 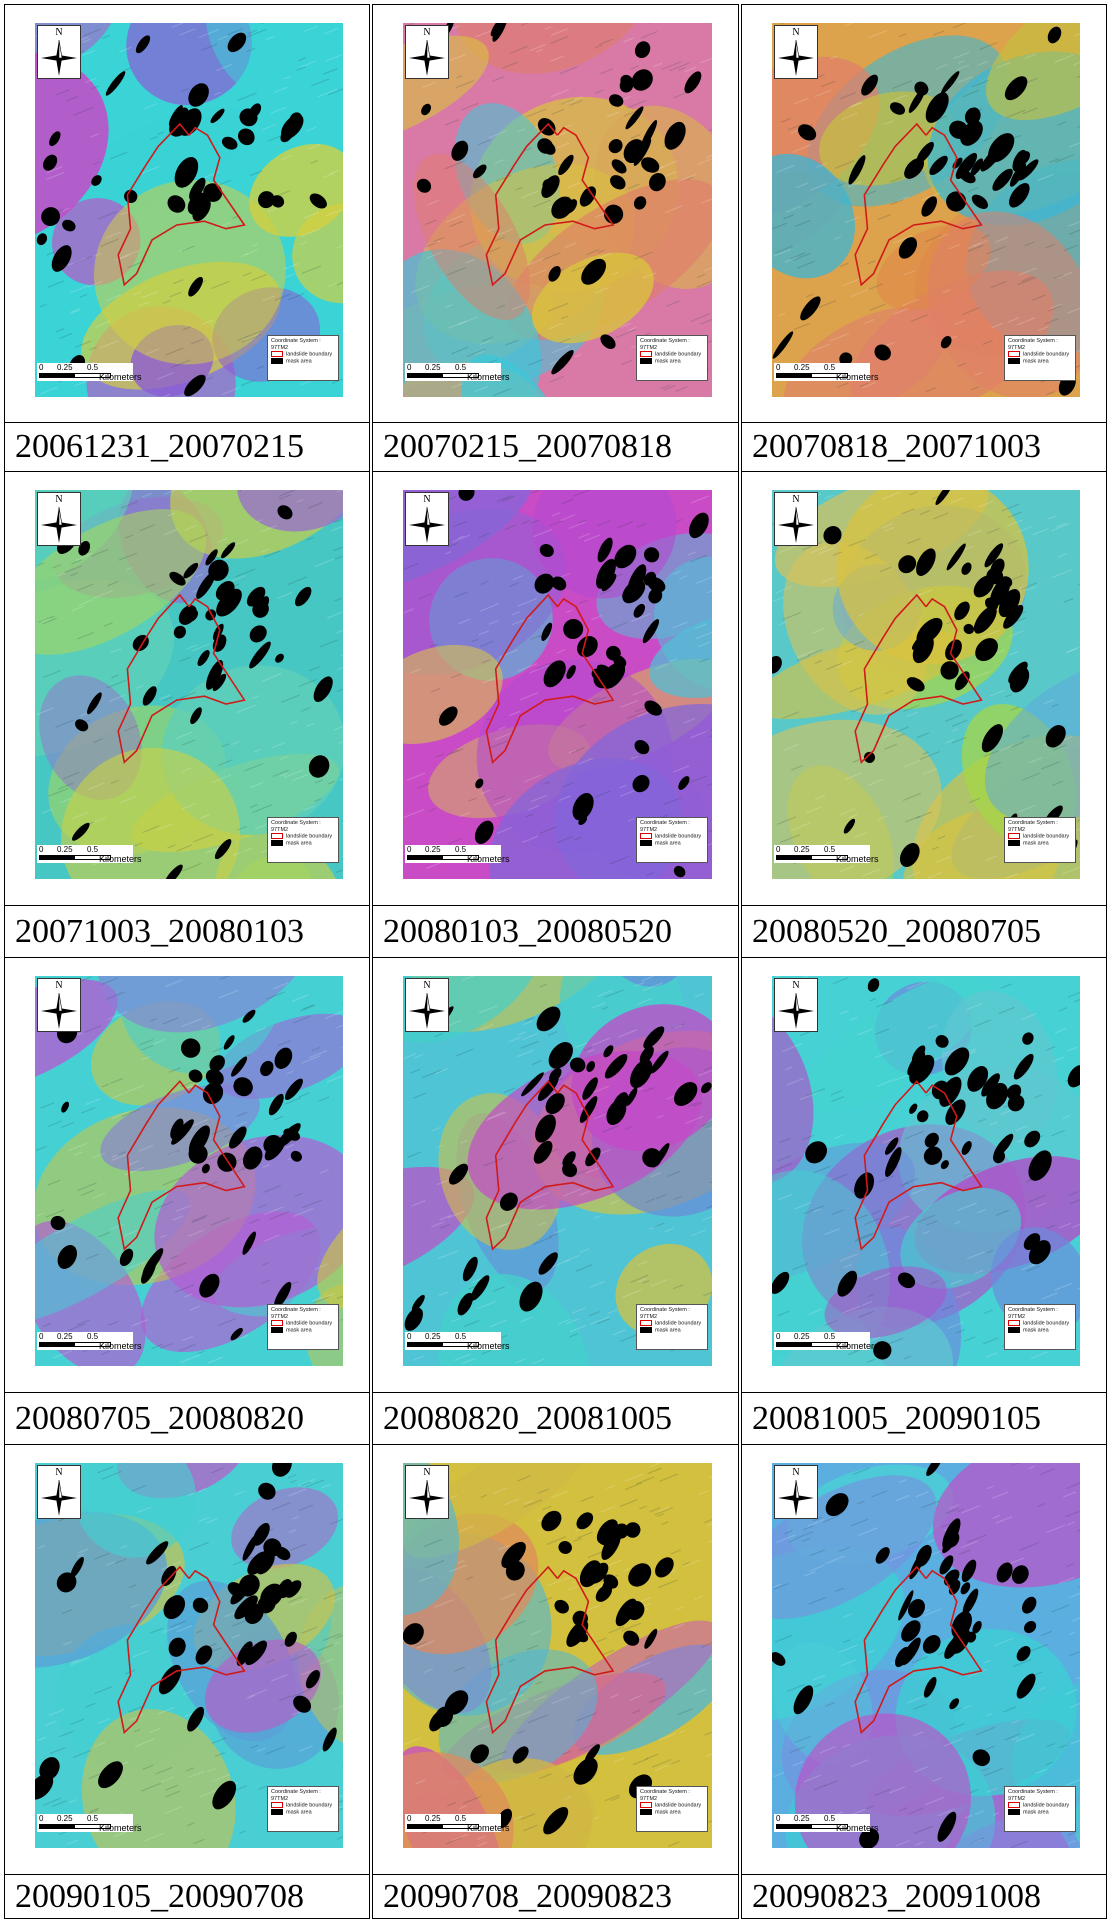 I want to click on interferogram-caption: 20070818_20071003, so click(x=924, y=447).